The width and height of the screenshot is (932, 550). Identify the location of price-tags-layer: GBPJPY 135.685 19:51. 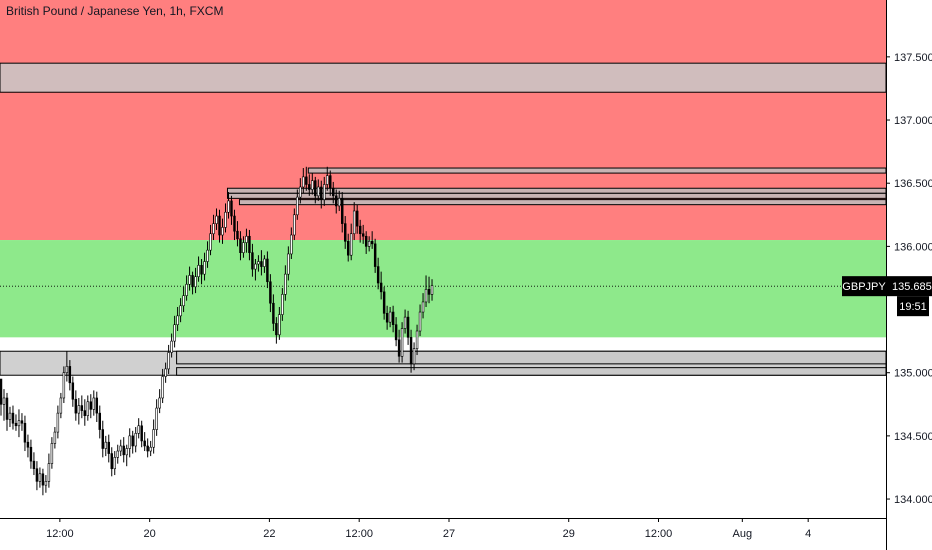
(887, 296).